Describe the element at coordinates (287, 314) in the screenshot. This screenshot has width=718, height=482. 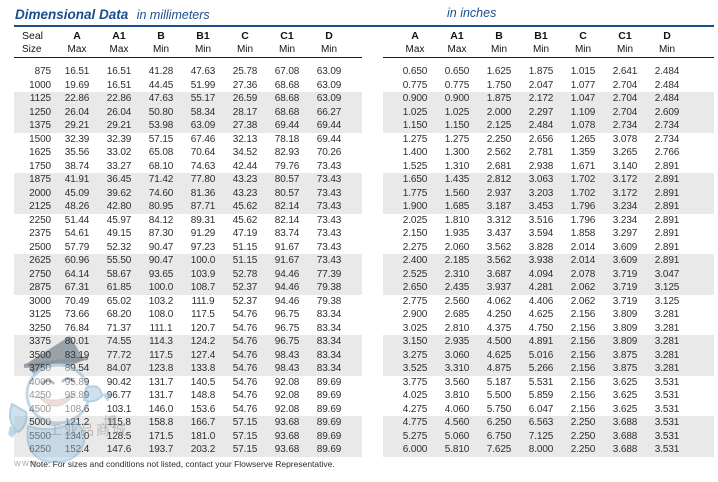
I see `value-cell: 96.75` at that location.